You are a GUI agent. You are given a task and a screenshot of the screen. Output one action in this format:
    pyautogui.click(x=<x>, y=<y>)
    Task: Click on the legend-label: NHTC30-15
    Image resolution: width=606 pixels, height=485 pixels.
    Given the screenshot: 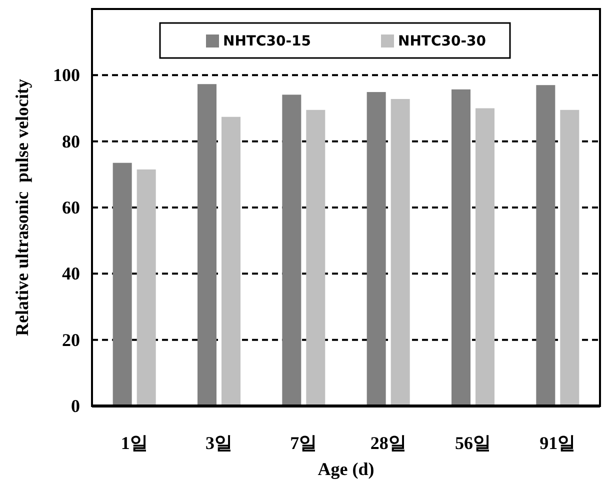 What is the action you would take?
    pyautogui.click(x=267, y=42)
    